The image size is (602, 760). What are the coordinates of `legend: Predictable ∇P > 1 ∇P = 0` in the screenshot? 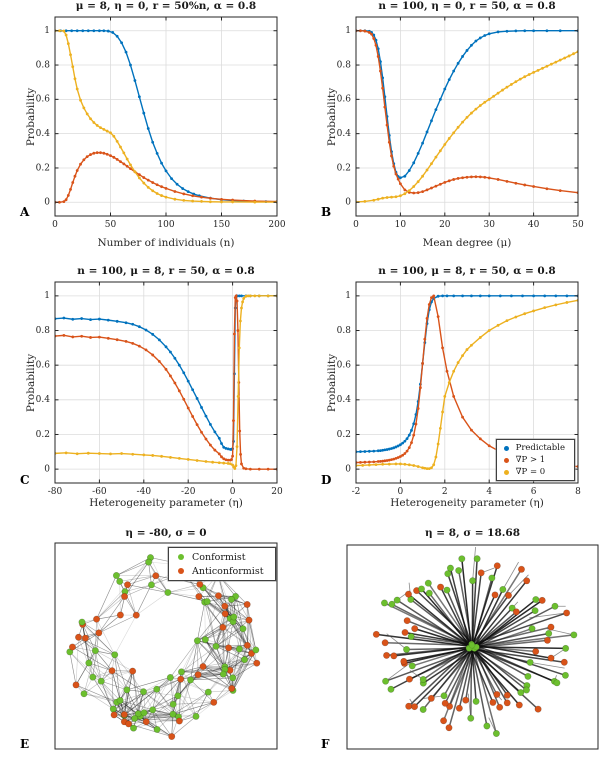 It's located at (535, 460).